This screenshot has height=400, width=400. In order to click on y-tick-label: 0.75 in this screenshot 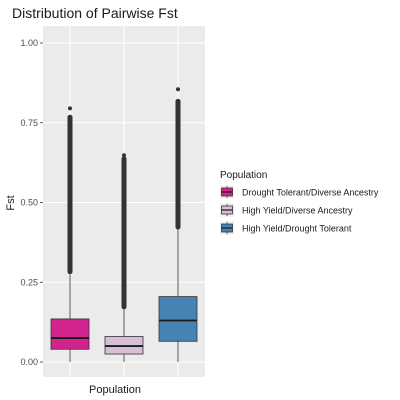, I will do `click(29, 123)`.